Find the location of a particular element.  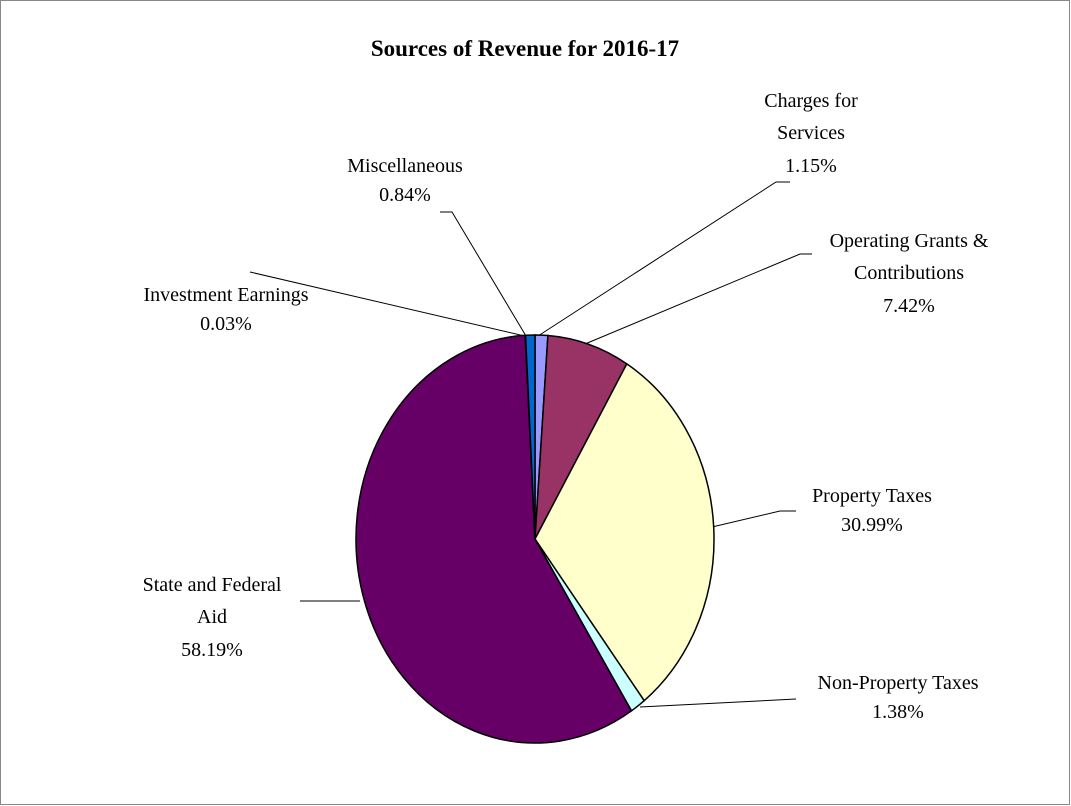

slice-label: Charges for Services is located at coordinates (811, 117).